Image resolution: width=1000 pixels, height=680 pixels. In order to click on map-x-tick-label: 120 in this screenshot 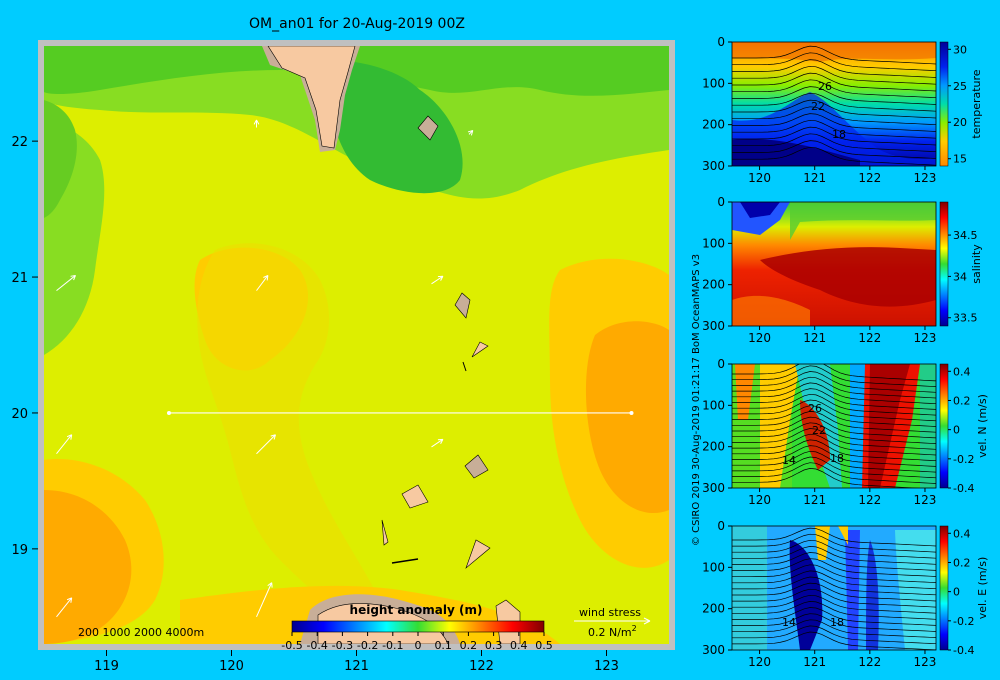, I will do `click(231, 666)`.